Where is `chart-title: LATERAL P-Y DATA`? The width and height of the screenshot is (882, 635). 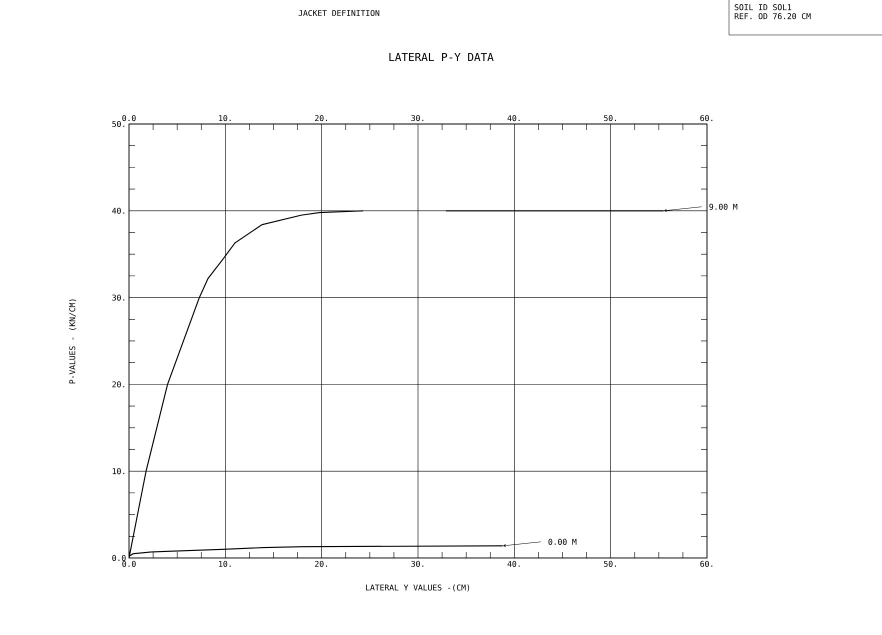 chart-title: LATERAL P-Y DATA is located at coordinates (441, 57).